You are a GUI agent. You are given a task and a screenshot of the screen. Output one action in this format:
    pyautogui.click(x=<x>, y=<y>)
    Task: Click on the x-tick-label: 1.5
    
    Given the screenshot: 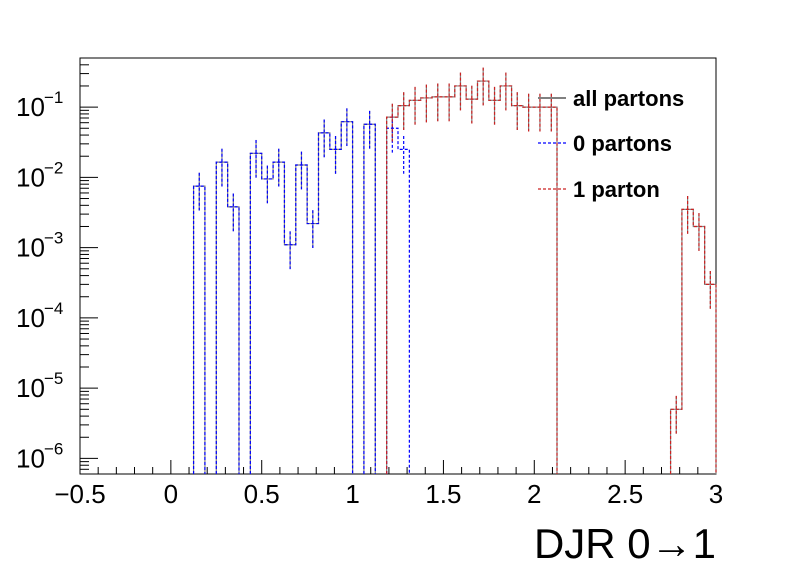 What is the action you would take?
    pyautogui.click(x=443, y=494)
    